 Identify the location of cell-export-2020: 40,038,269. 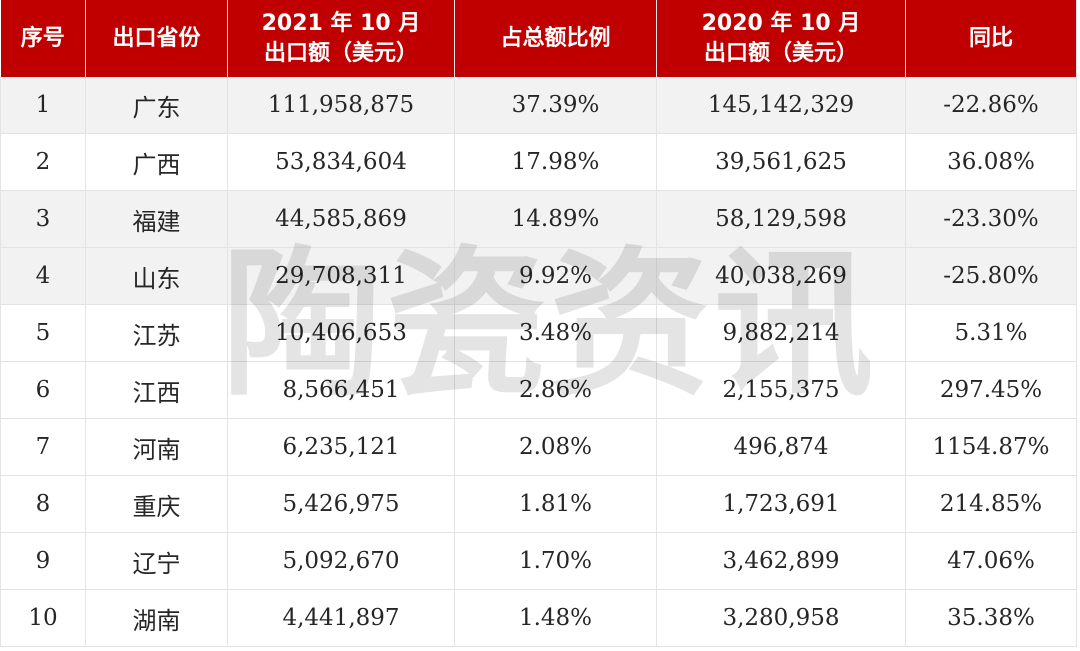
(781, 276).